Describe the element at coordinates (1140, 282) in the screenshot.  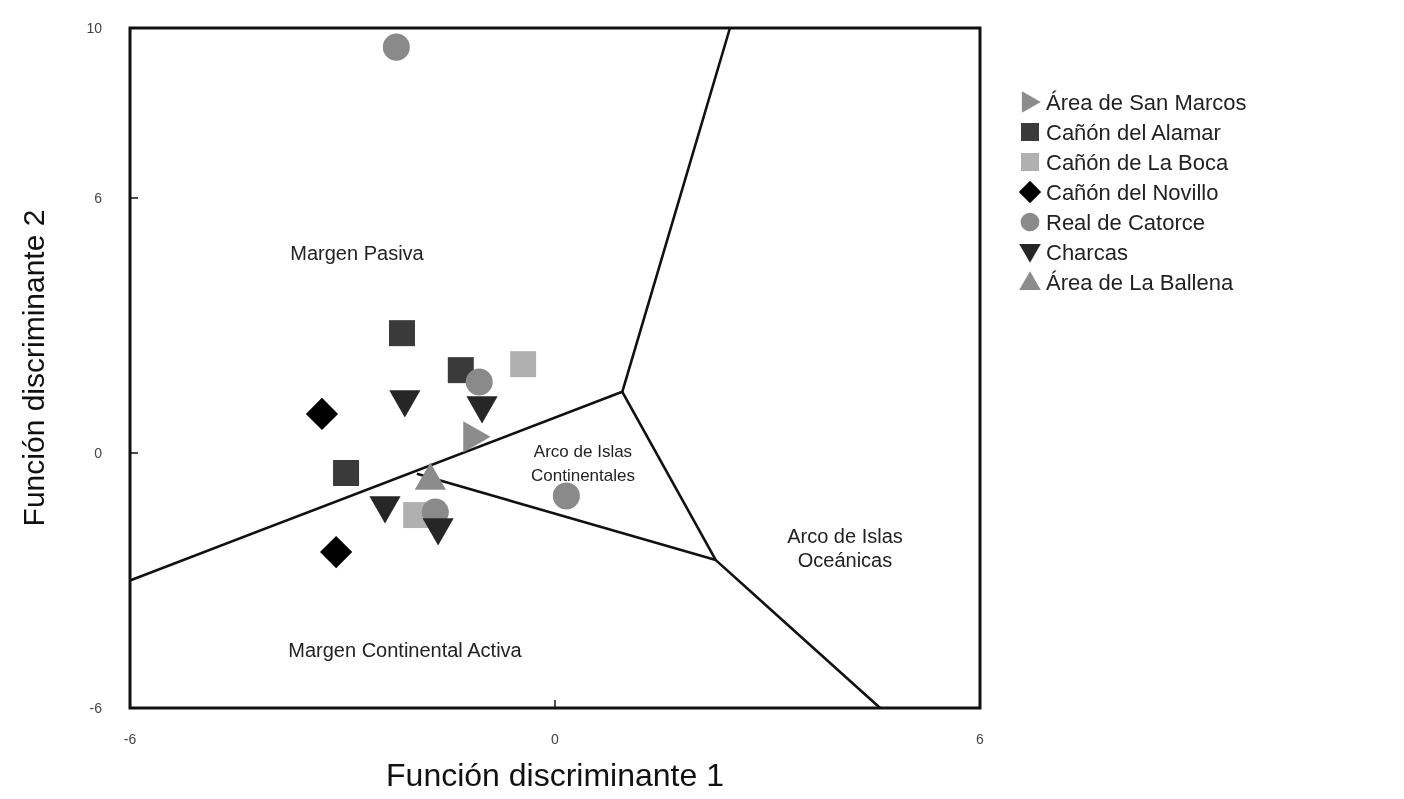
I see `legend-label: Área de La Ballena` at that location.